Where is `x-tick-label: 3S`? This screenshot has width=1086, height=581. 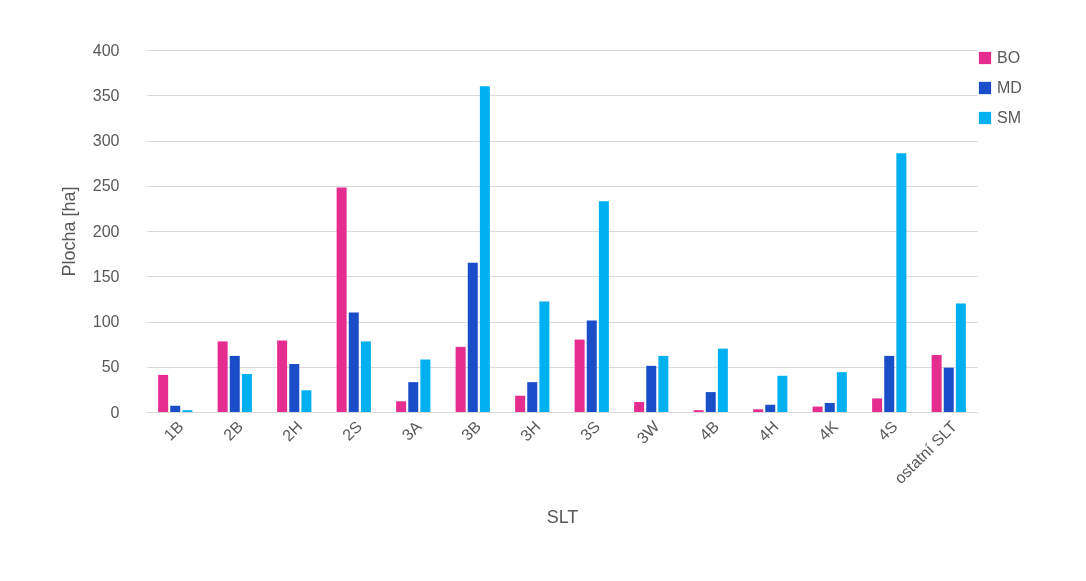
x-tick-label: 3S is located at coordinates (590, 430).